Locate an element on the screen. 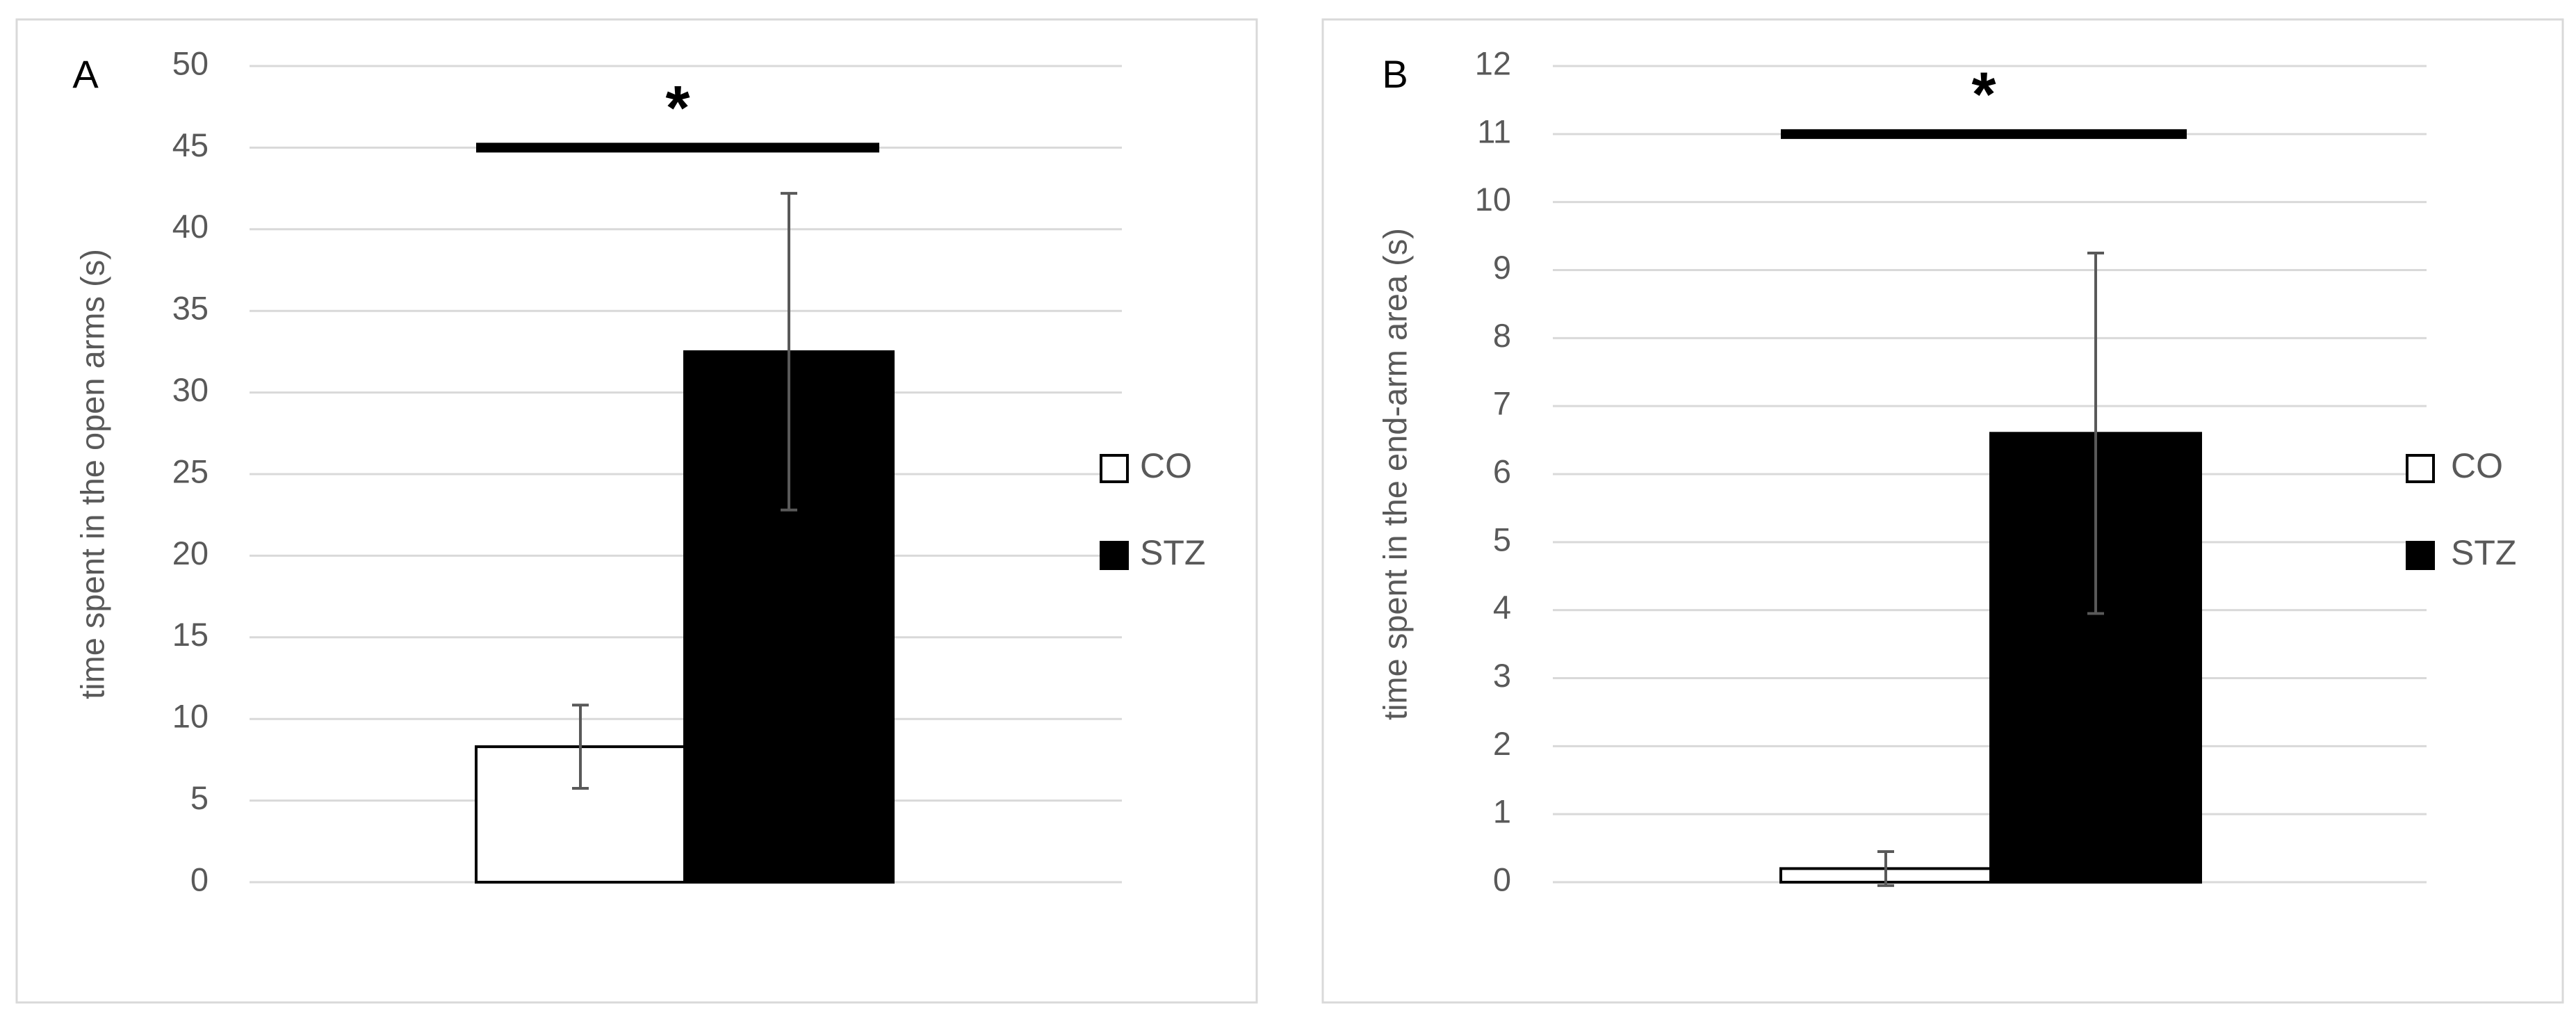 The width and height of the screenshot is (2576, 1024). y-axis-label: time spent in the end-arm area (s) is located at coordinates (1394, 474).